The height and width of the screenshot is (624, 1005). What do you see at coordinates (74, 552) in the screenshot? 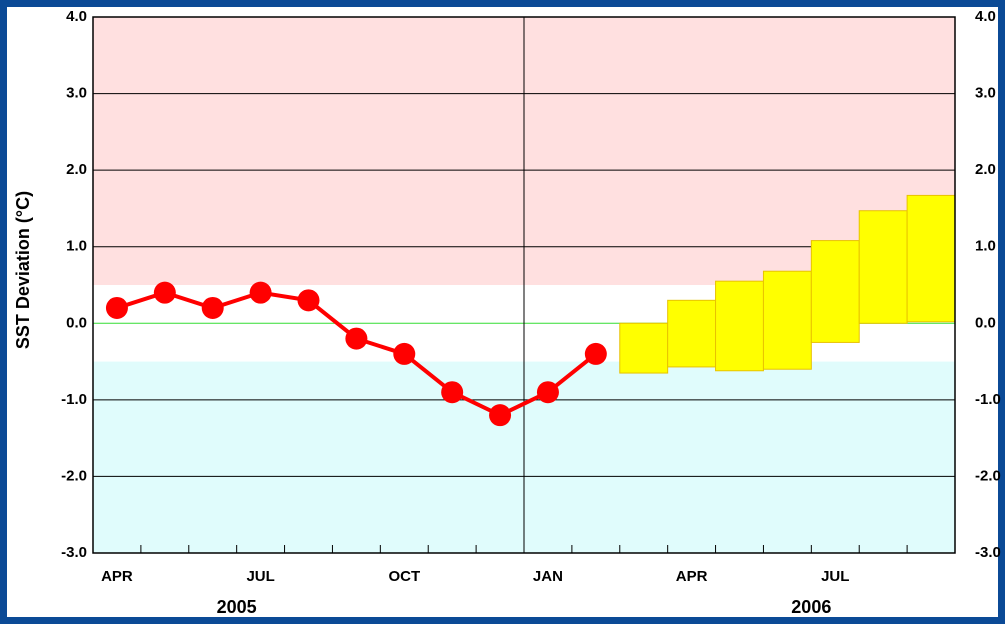
I see `y-tick-label: -3.0` at bounding box center [74, 552].